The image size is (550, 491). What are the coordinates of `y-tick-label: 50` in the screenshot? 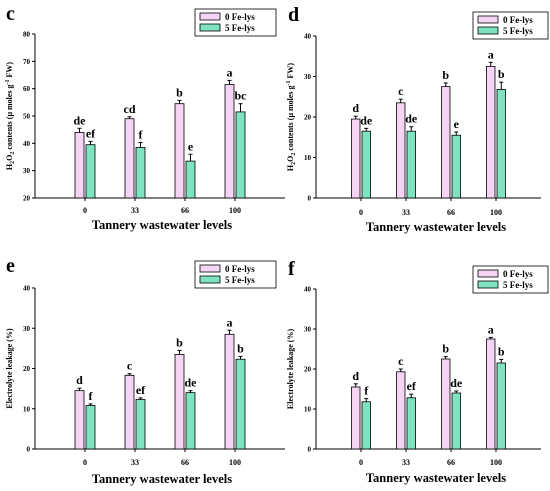 It's located at (27, 117).